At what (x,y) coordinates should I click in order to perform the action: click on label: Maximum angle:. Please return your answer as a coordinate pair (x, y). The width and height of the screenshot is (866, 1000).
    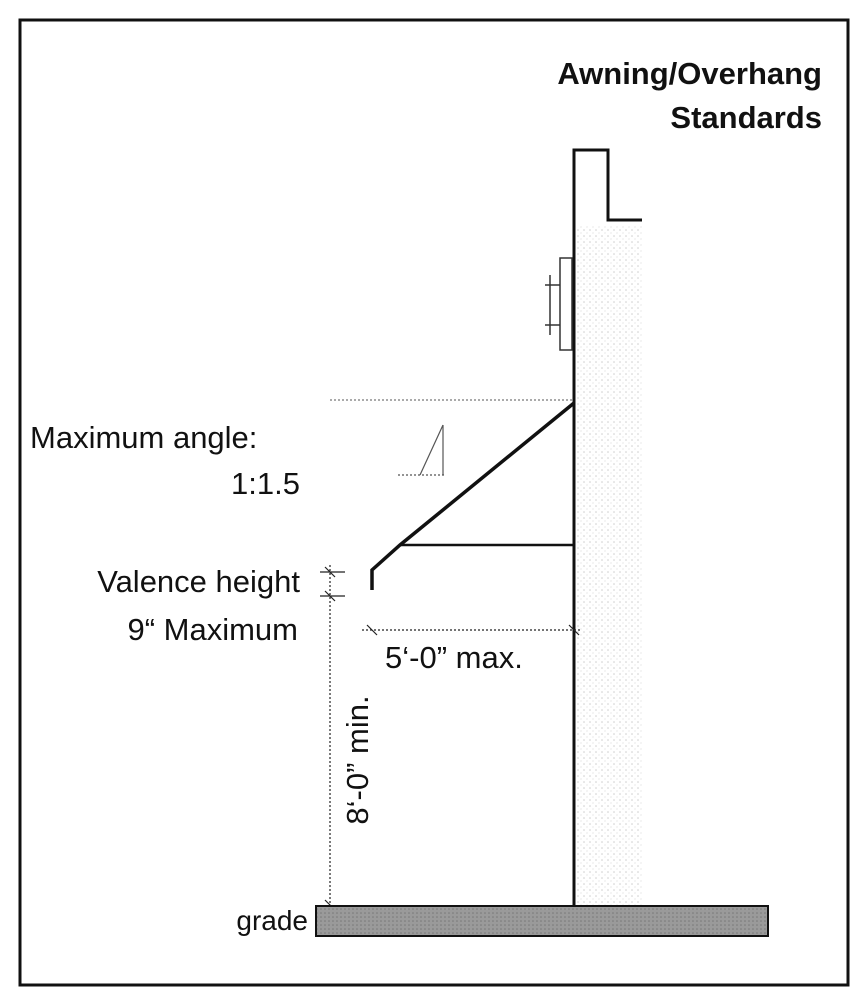
    Looking at the image, I should click on (143, 437).